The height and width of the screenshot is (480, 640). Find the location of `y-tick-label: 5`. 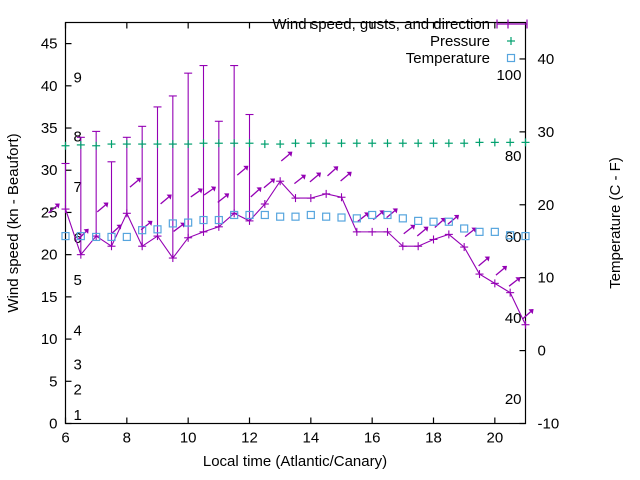

y-tick-label: 5 is located at coordinates (53, 381).